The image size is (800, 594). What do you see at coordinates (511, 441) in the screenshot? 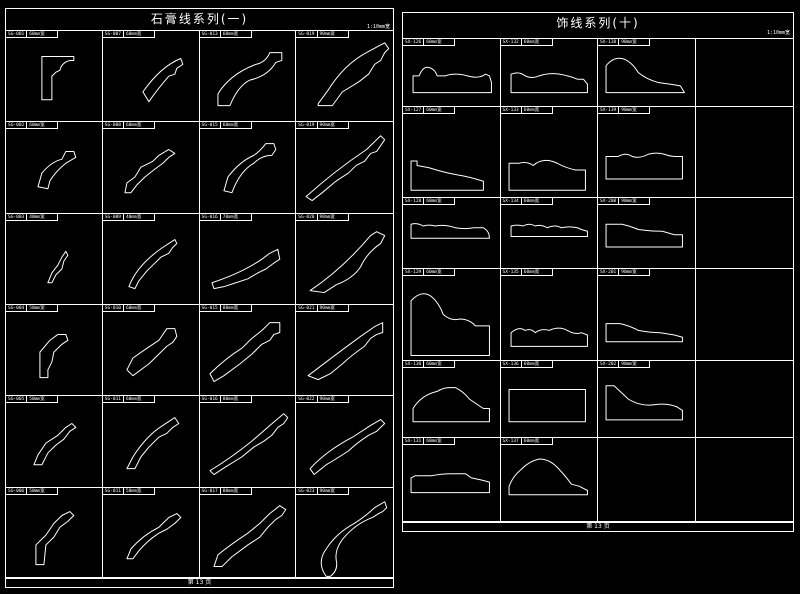
I see `profile-code: SX-137` at bounding box center [511, 441].